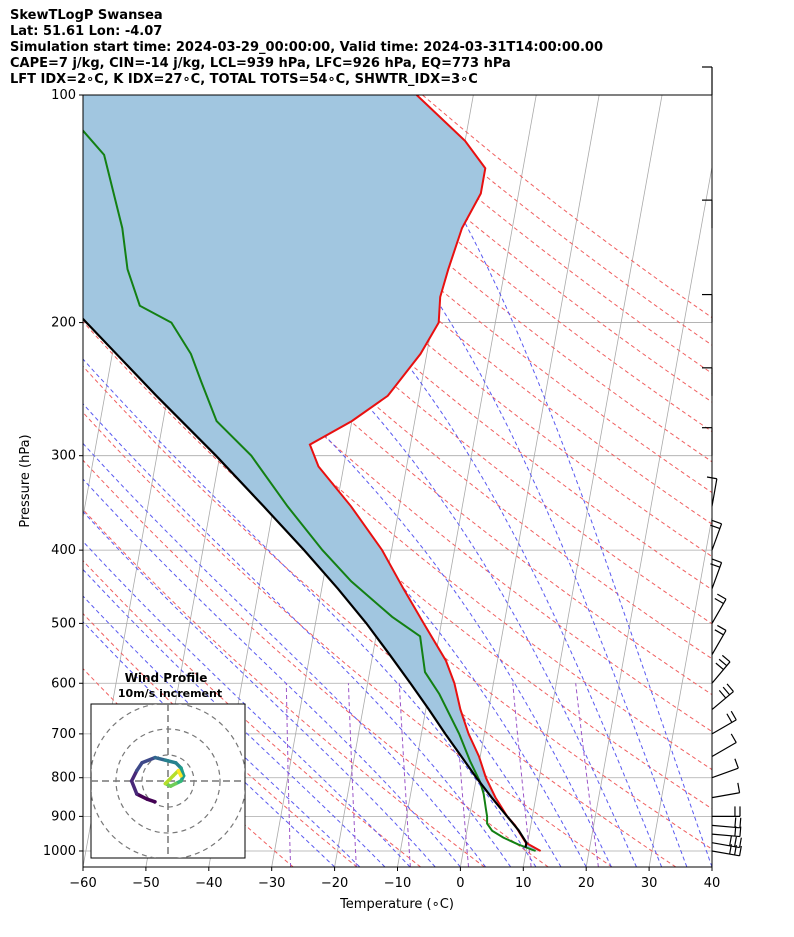 This screenshot has height=937, width=794. Describe the element at coordinates (86, 31) in the screenshot. I see `location-line: Lat: 51.61 Lon: -4.07` at that location.